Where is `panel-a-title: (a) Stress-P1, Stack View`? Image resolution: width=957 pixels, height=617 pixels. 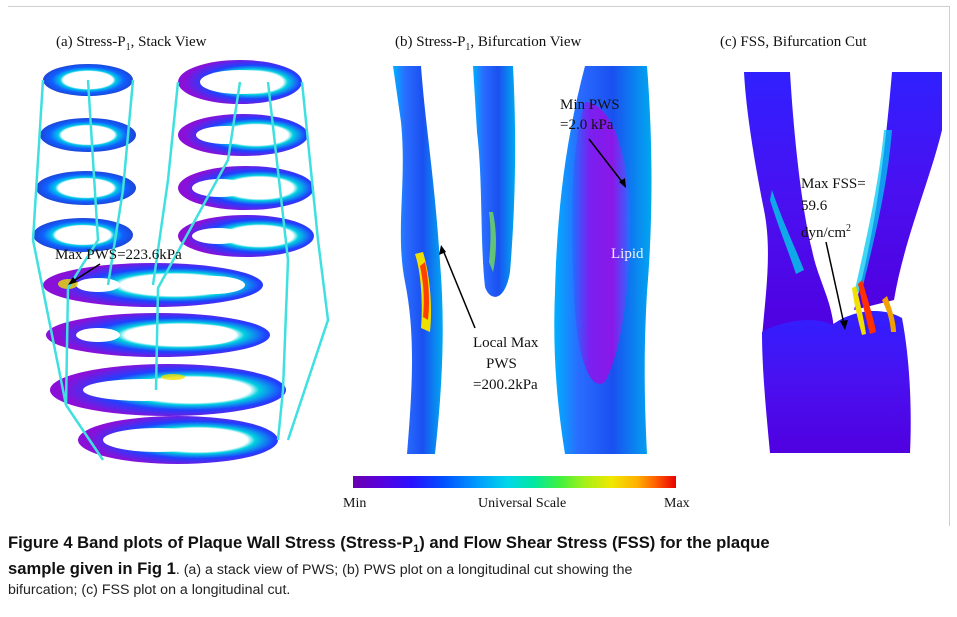 panel-a-title: (a) Stress-P1, Stack View is located at coordinates (131, 43).